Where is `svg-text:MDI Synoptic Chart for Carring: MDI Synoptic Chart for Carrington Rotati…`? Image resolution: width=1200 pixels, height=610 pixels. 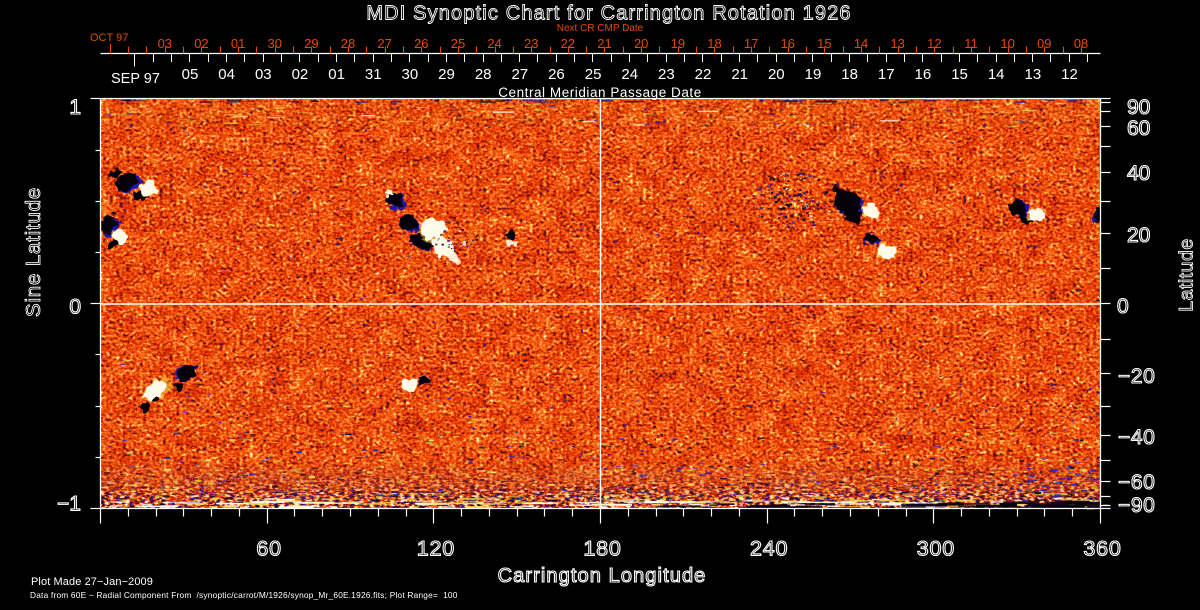
svg-text:MDI Synoptic Chart for Carring: MDI Synoptic Chart for Carrington Rotati… is located at coordinates (608, 14).